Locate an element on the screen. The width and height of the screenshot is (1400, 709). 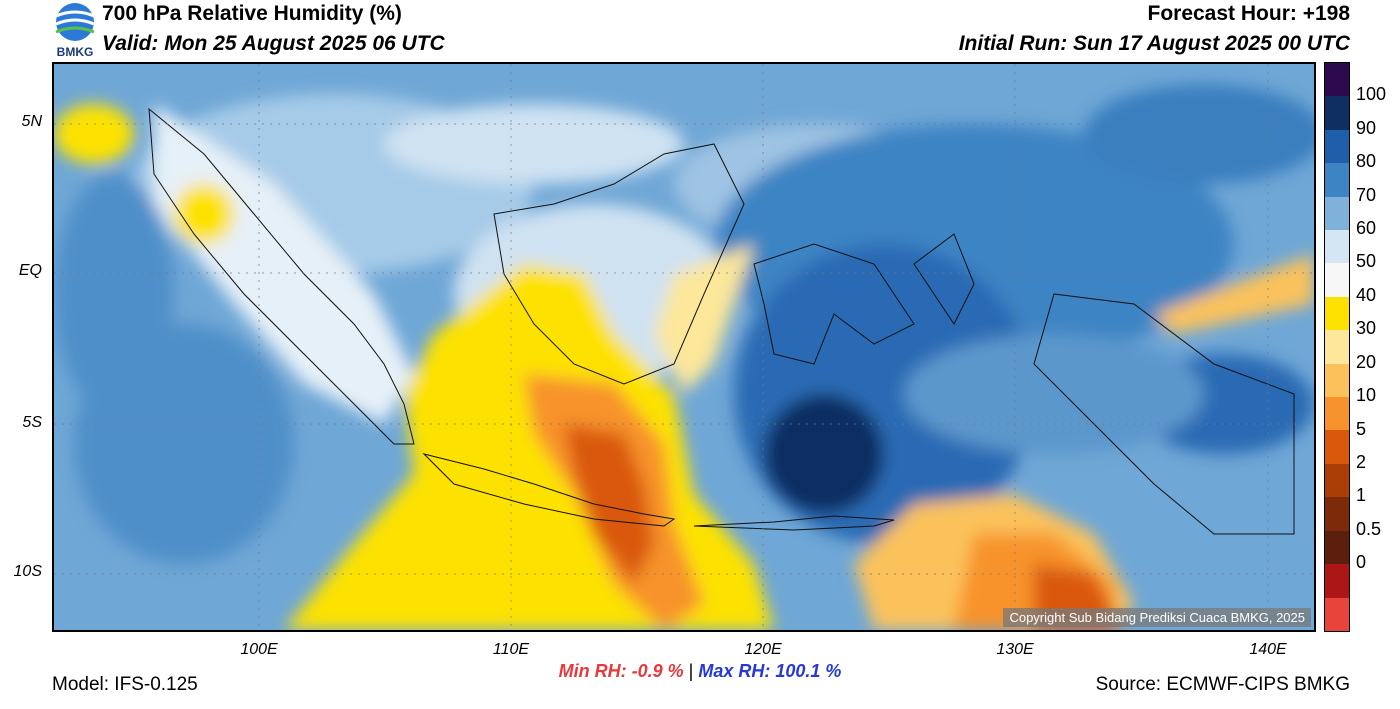
bmkg-logo: BMKG is located at coordinates (75, 30).